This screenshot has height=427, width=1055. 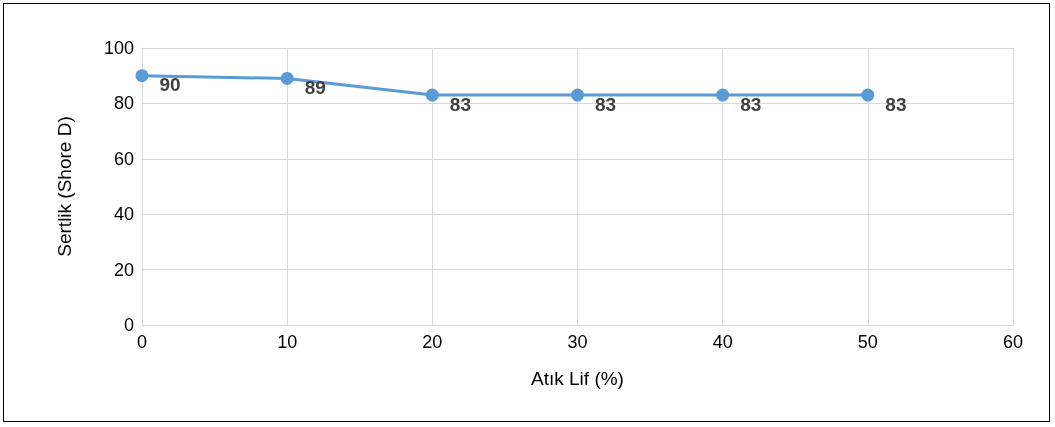 I want to click on y-tick-label: 100, so click(x=118, y=48).